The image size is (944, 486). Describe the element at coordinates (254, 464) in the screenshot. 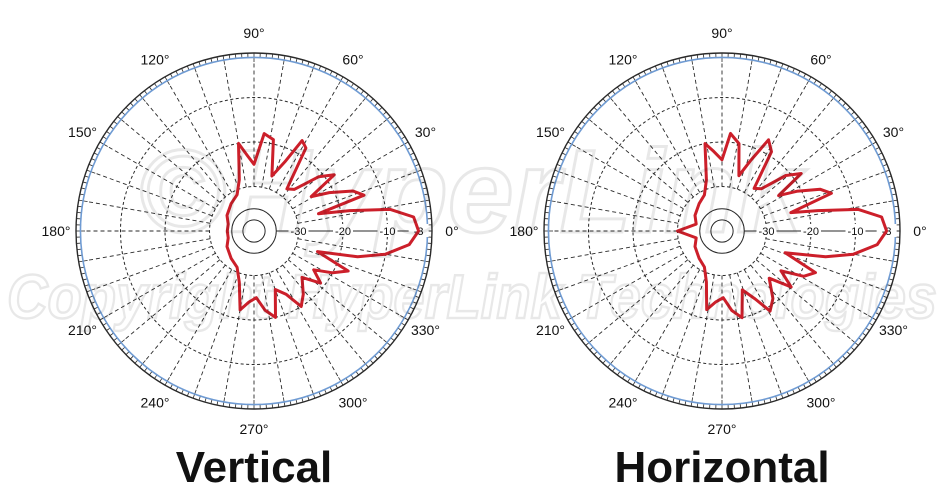

I see `chart-title-vertical: Vertical` at that location.